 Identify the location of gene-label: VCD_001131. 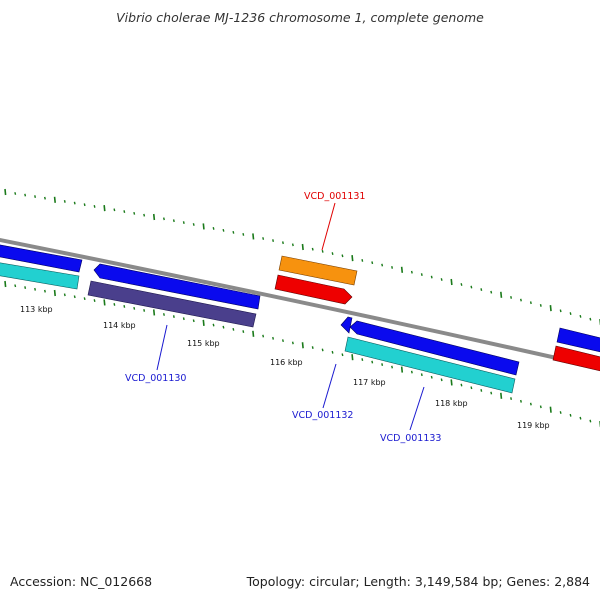
(334, 196).